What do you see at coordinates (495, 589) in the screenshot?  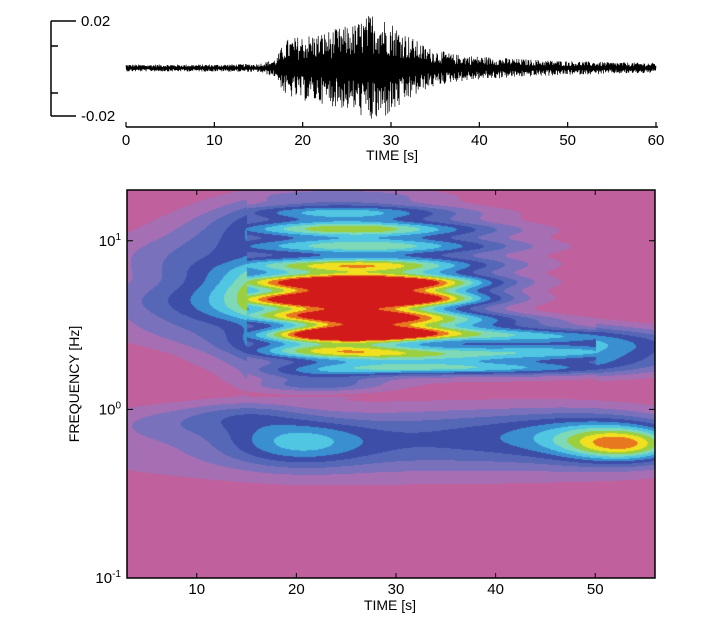 I see `spectrogram-xtick-label: 40` at bounding box center [495, 589].